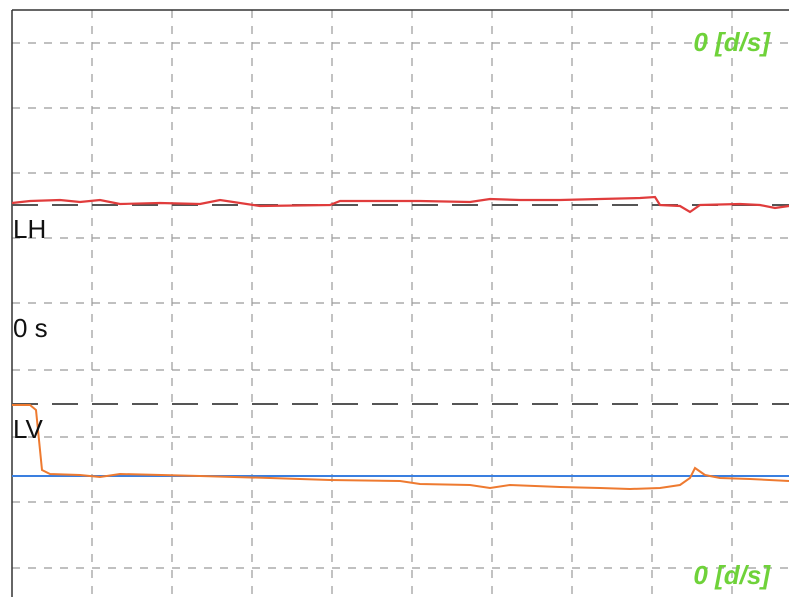  I want to click on lh-trace, so click(400, 204).